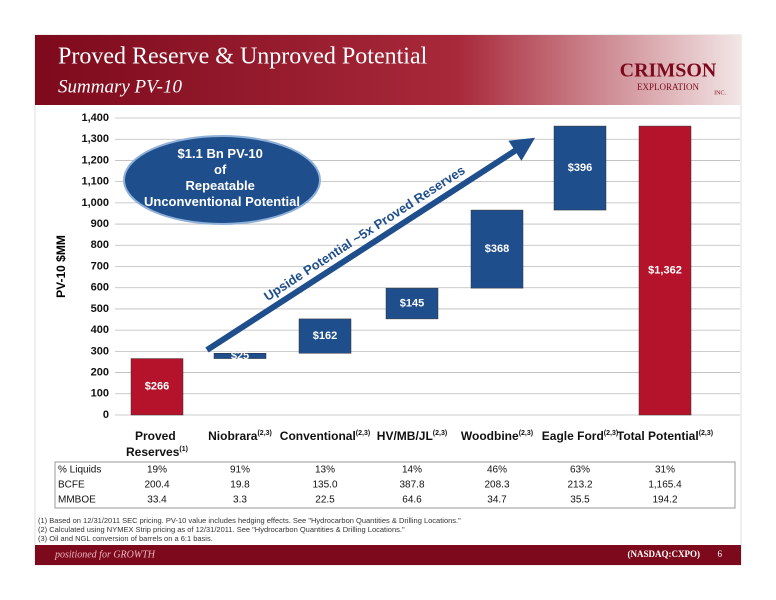 The image size is (776, 600). What do you see at coordinates (100, 266) in the screenshot?
I see `y-tick-label: 700` at bounding box center [100, 266].